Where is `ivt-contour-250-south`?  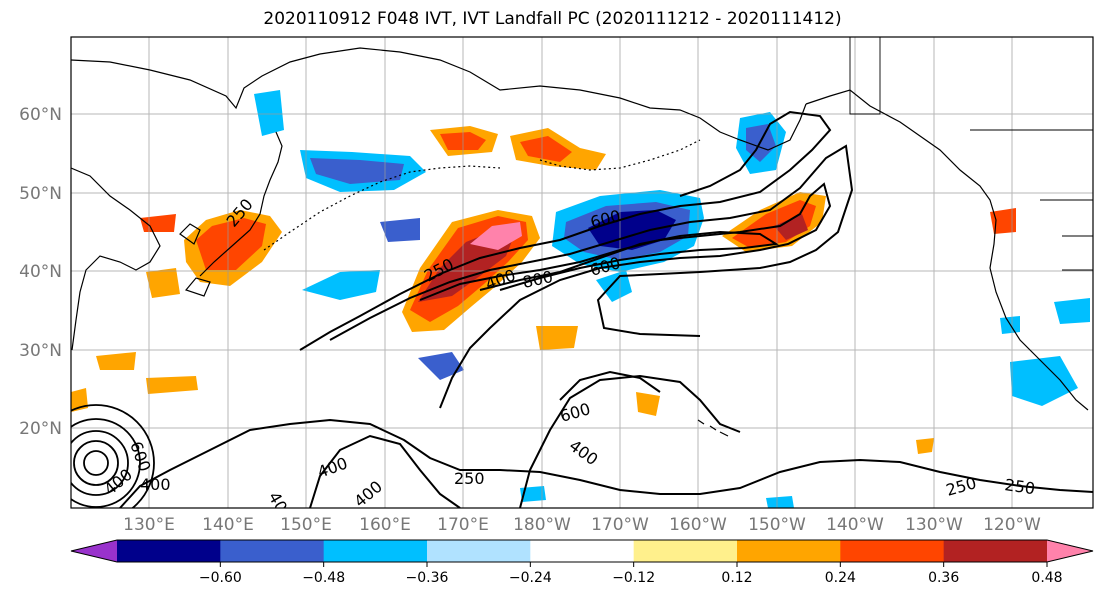 ivt-contour-250-south is located at coordinates (606, 463).